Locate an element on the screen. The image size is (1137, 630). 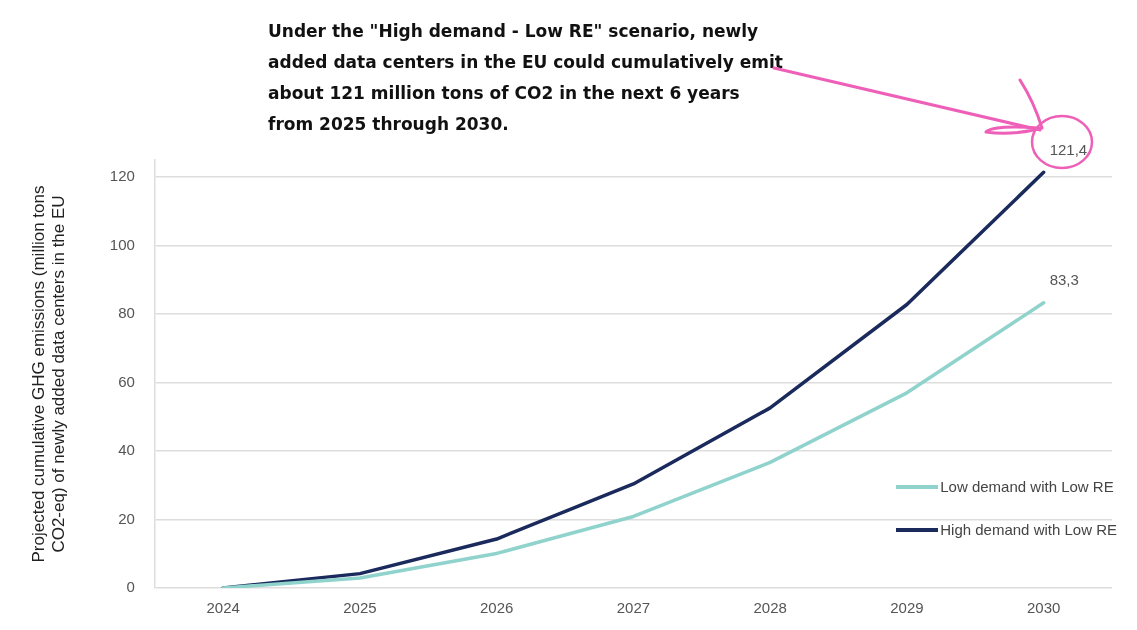
y-tick-label: 60 is located at coordinates (126, 381).